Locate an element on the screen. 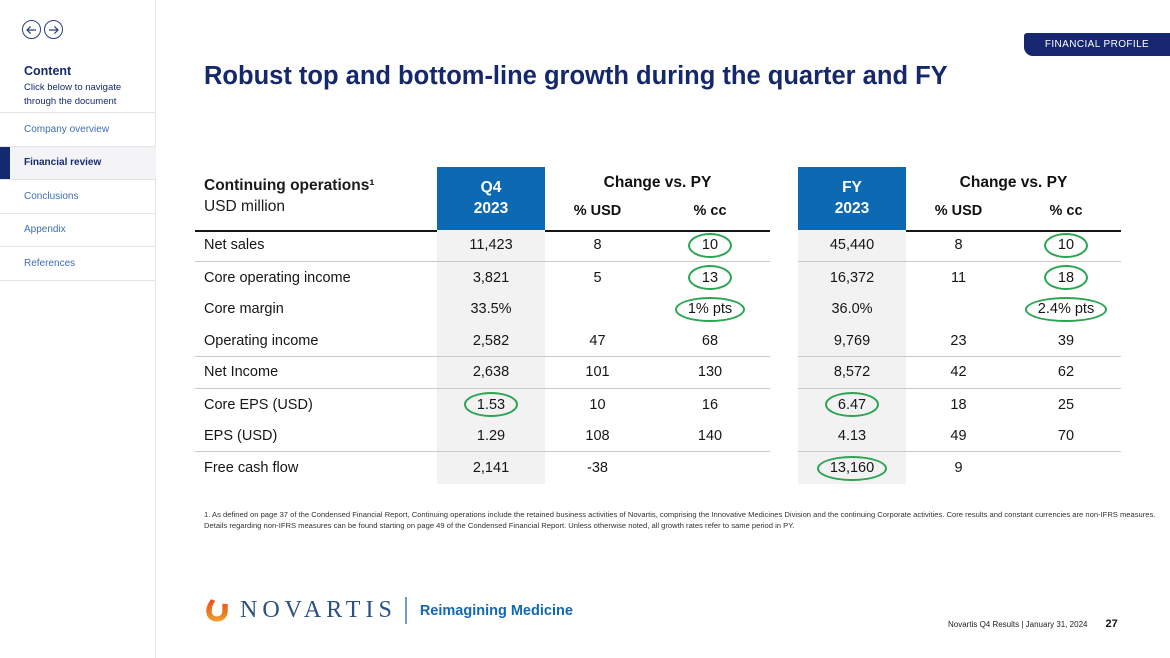 The width and height of the screenshot is (1170, 658). cell-q4-cc: 10 is located at coordinates (710, 246).